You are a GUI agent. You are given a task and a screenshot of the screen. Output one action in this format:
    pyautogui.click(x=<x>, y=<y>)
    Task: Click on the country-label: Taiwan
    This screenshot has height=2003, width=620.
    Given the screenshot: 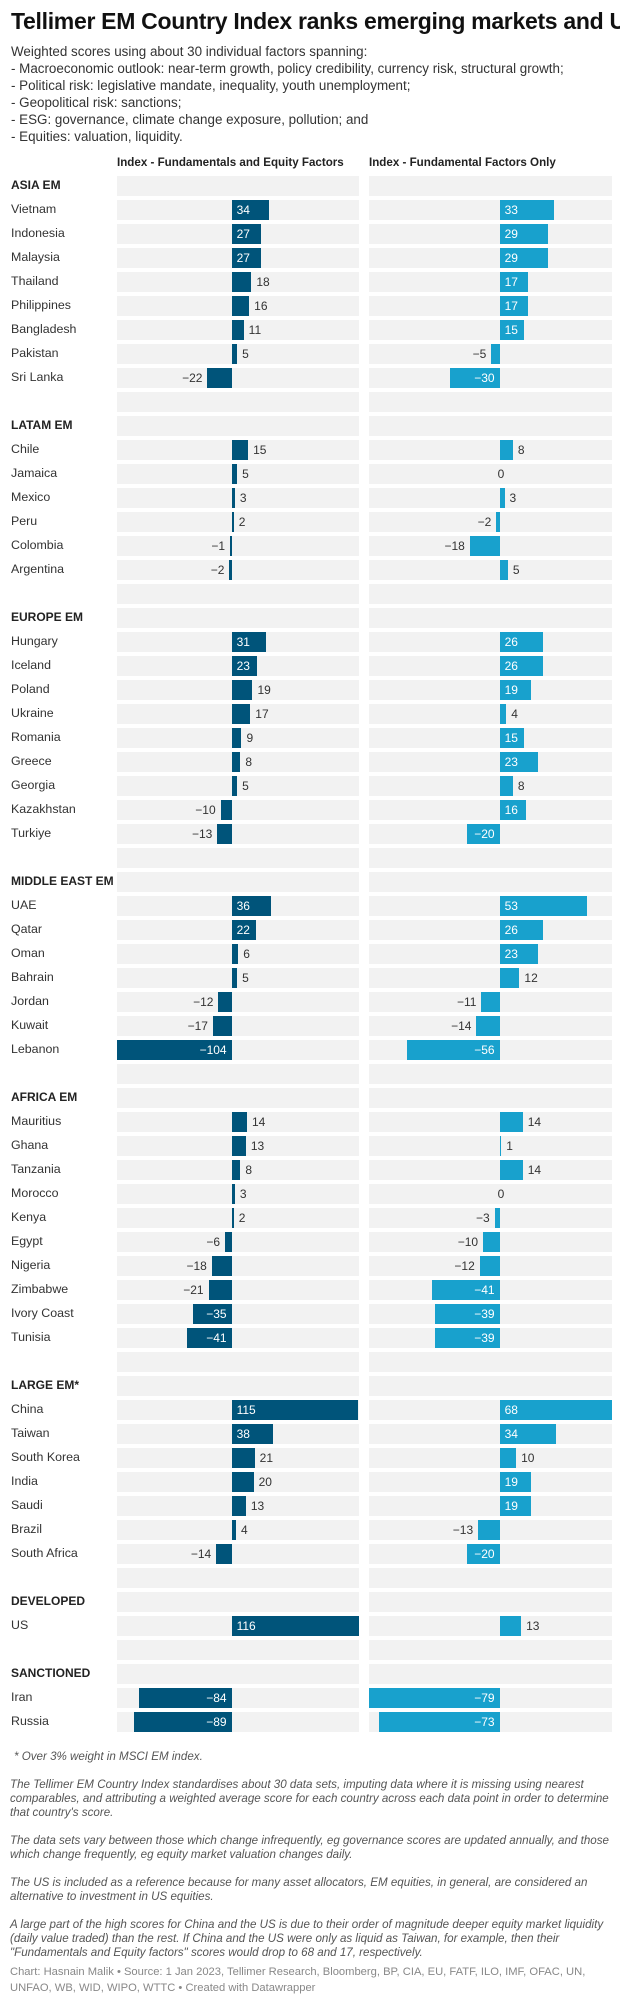 What is the action you would take?
    pyautogui.click(x=30, y=1433)
    